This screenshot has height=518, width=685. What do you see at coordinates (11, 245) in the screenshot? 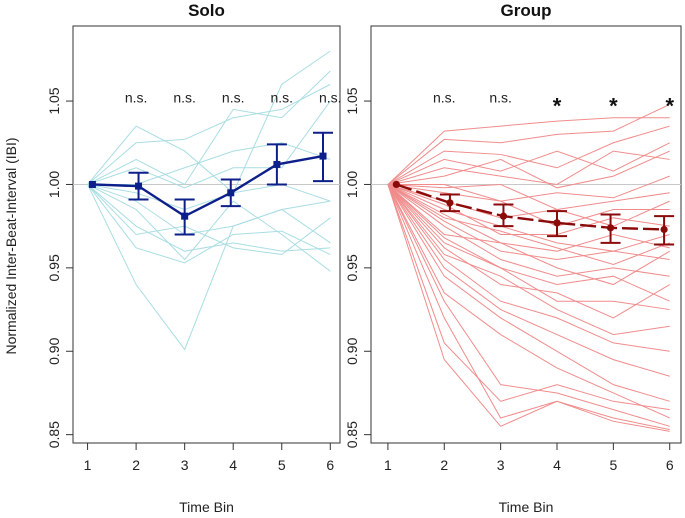
I see `y-axis-label: Normalized Inter-Beat-Interval (IBI)` at bounding box center [11, 245].